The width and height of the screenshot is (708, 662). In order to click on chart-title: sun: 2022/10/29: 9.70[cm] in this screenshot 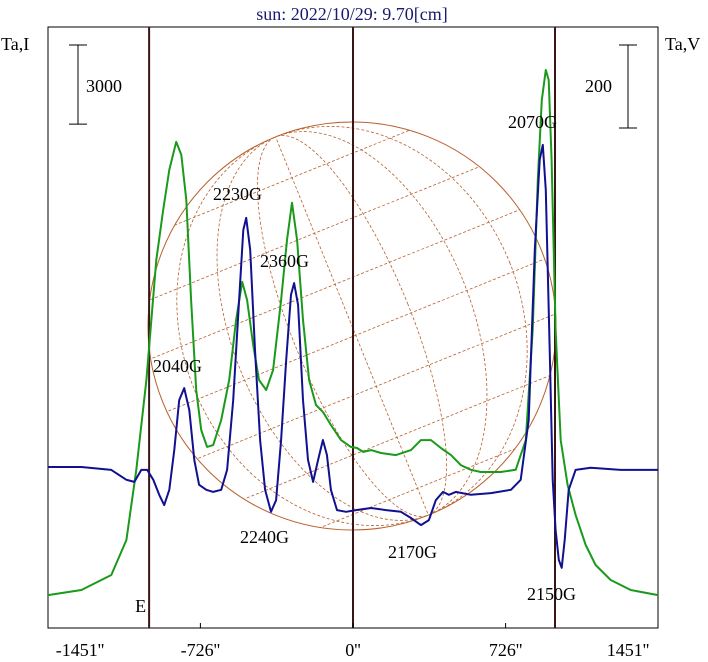, I will do `click(352, 14)`.